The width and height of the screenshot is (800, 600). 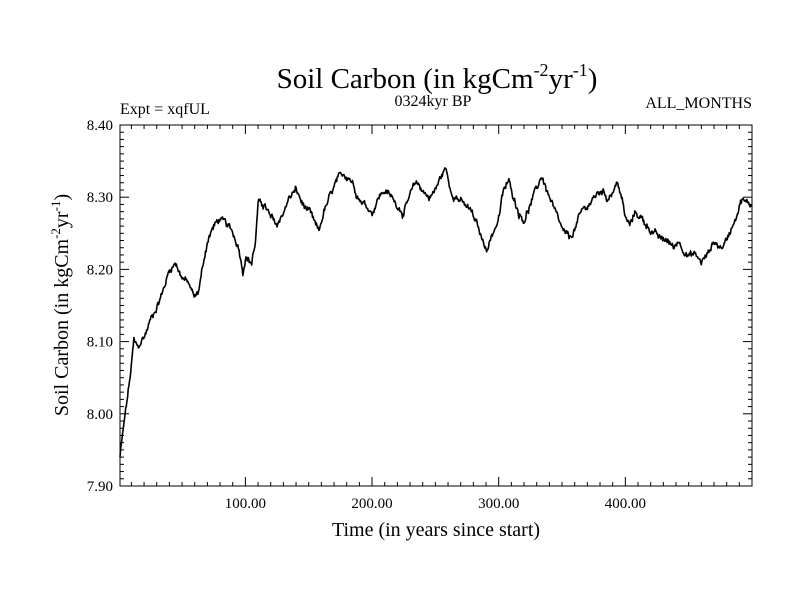 What do you see at coordinates (100, 343) in the screenshot?
I see `y-tick-label: 8.10` at bounding box center [100, 343].